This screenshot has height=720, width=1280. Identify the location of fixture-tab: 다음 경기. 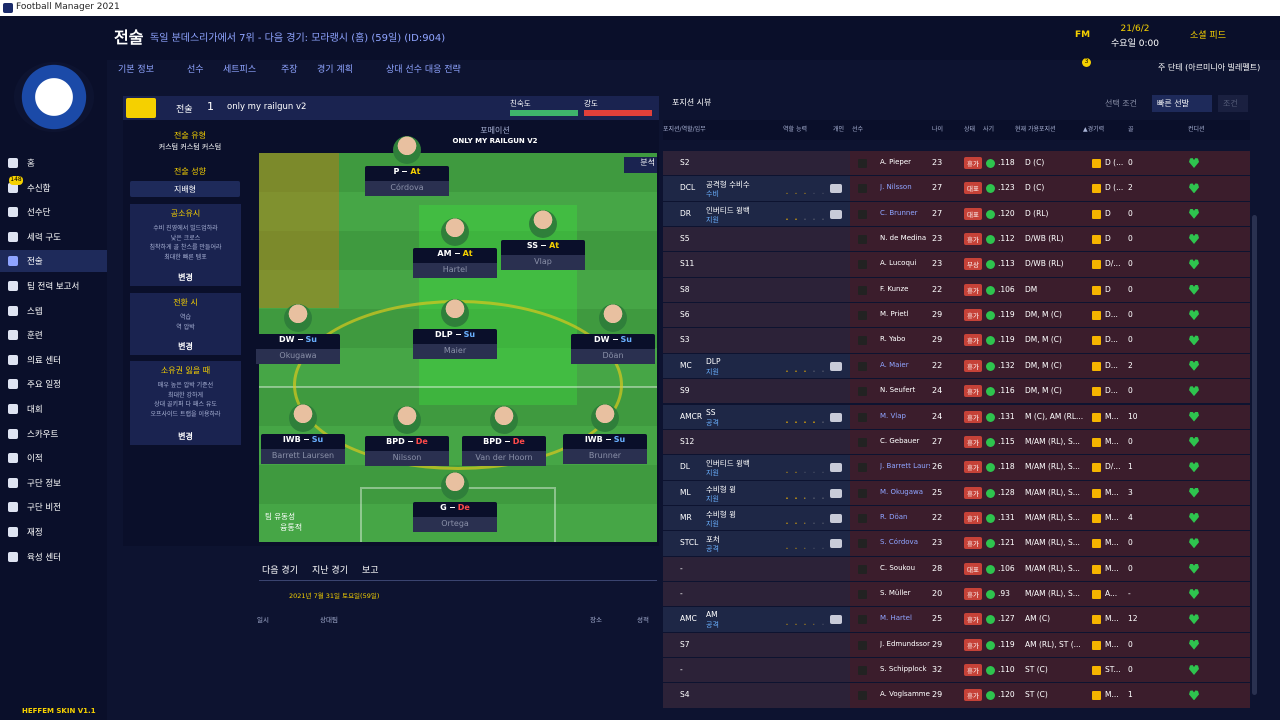
(280, 571).